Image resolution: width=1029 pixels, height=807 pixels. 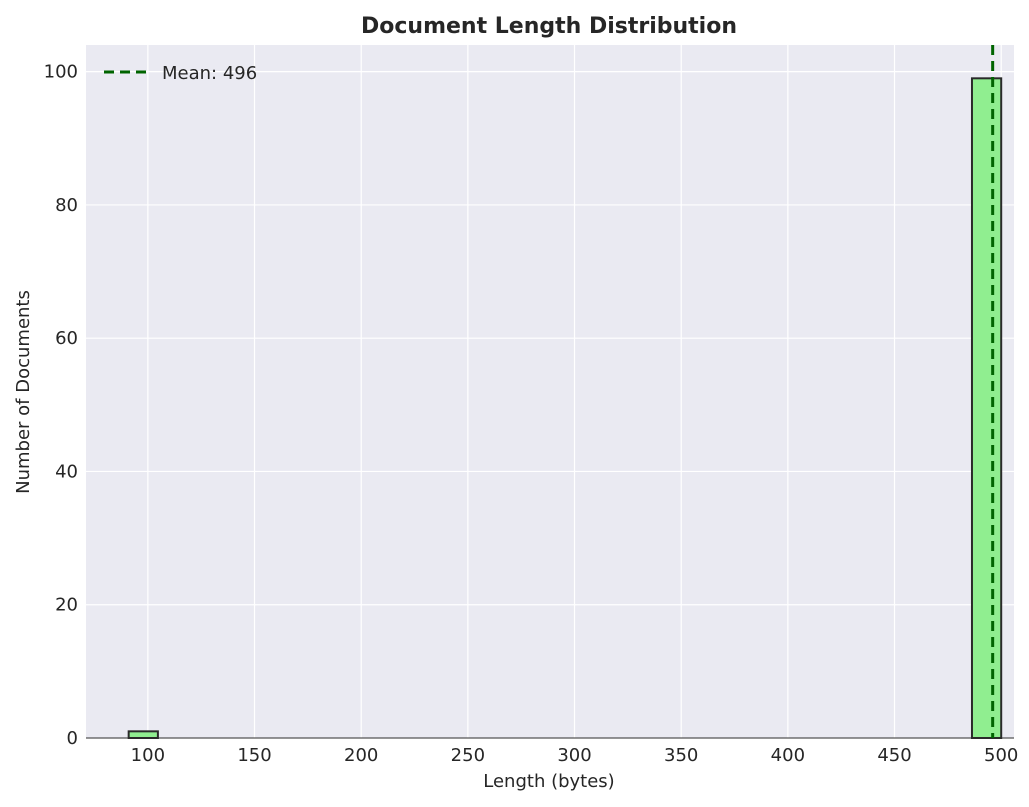 What do you see at coordinates (66, 471) in the screenshot?
I see `y-tick-label: 40` at bounding box center [66, 471].